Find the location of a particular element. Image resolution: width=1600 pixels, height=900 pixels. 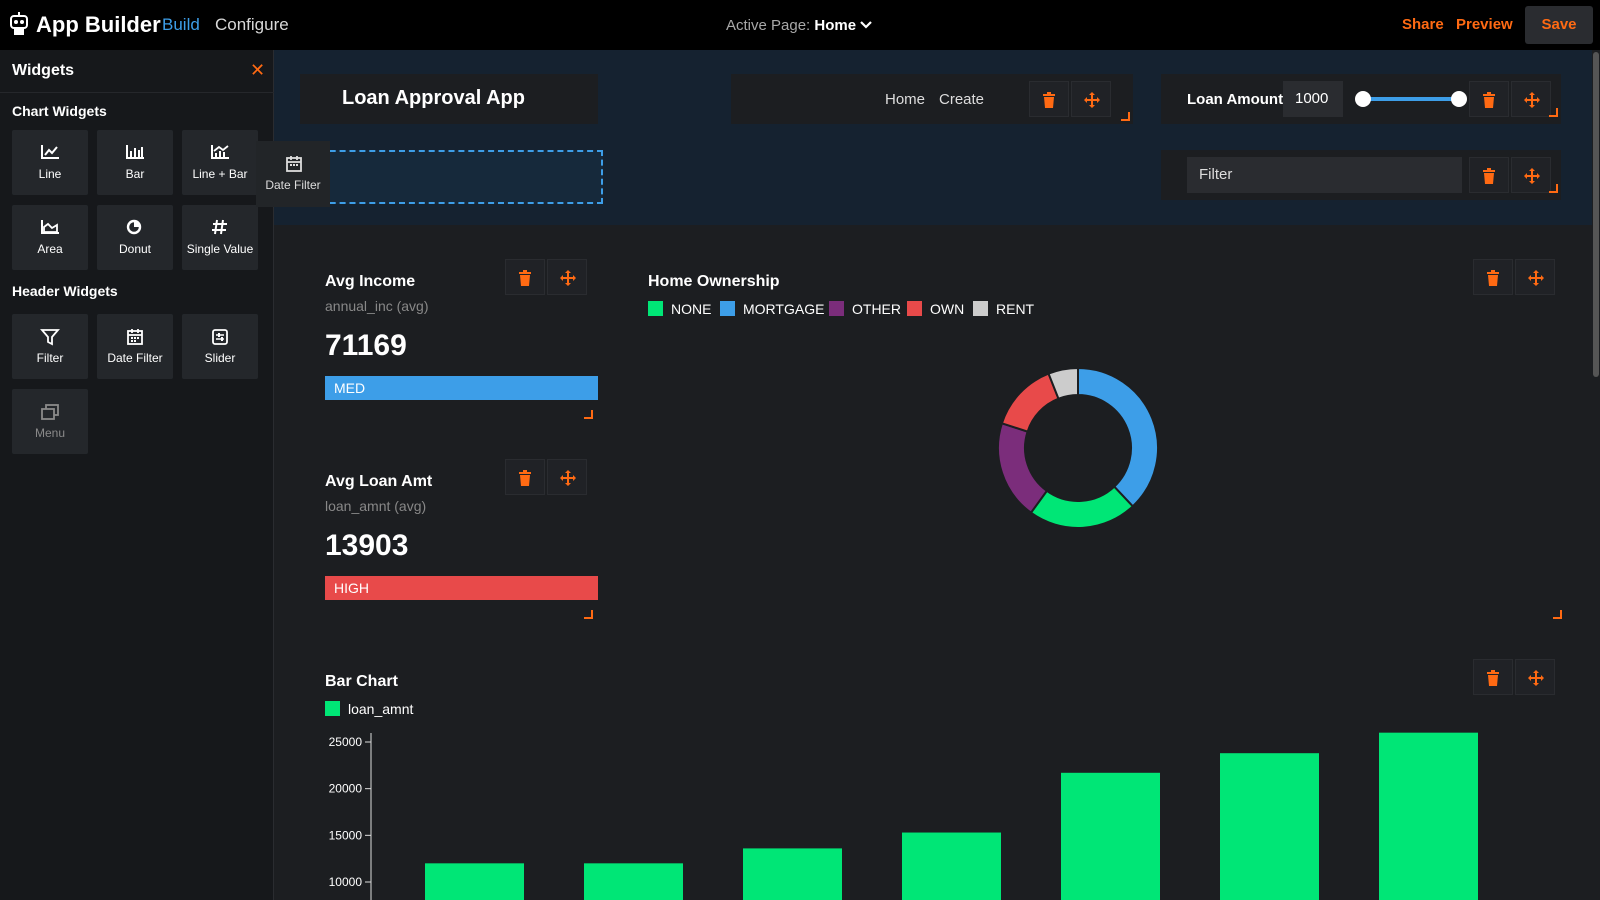

widget-area: Area is located at coordinates (50, 237).